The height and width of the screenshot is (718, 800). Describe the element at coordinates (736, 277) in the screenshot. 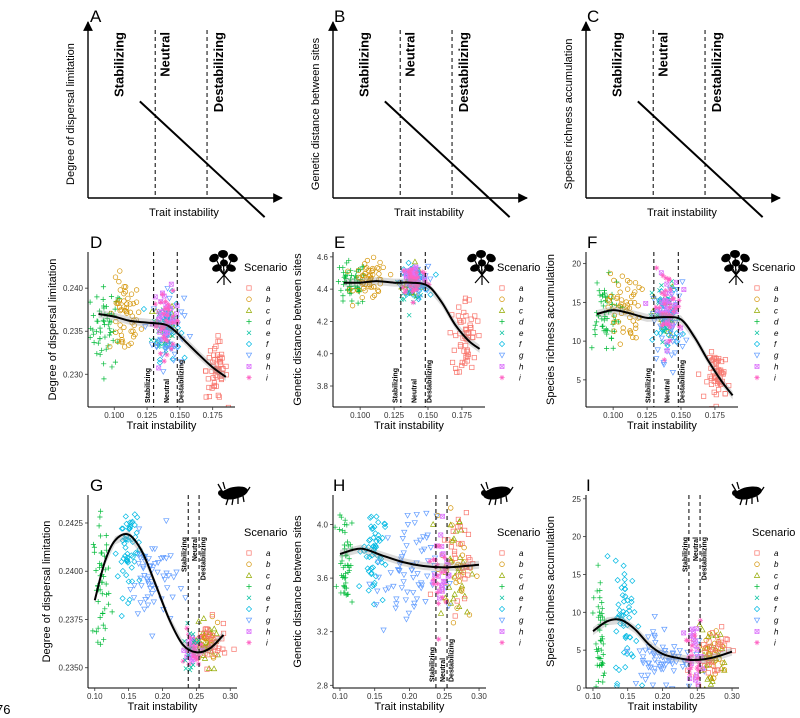

I see `plant-root-icon` at that location.